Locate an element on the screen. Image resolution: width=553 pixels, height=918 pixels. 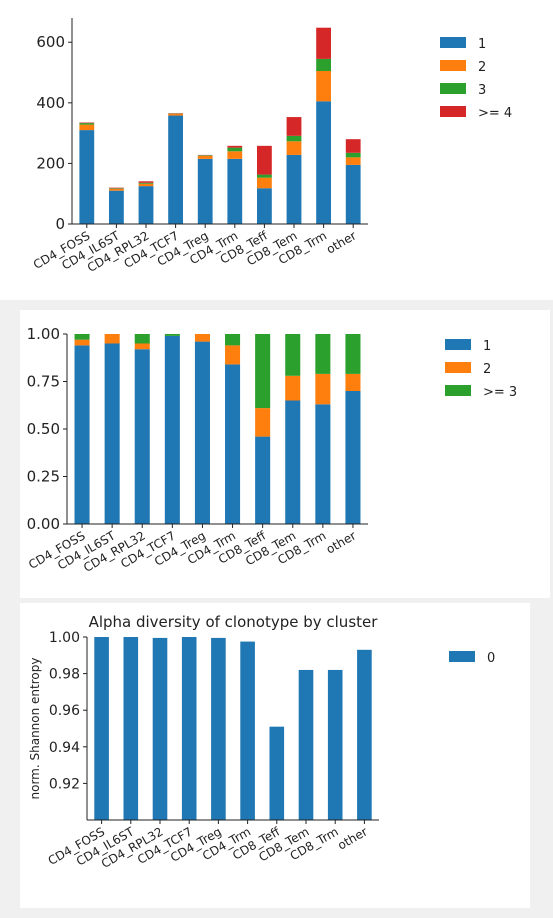
y-axis-label: norm. Shannon entropy is located at coordinates (35, 729).